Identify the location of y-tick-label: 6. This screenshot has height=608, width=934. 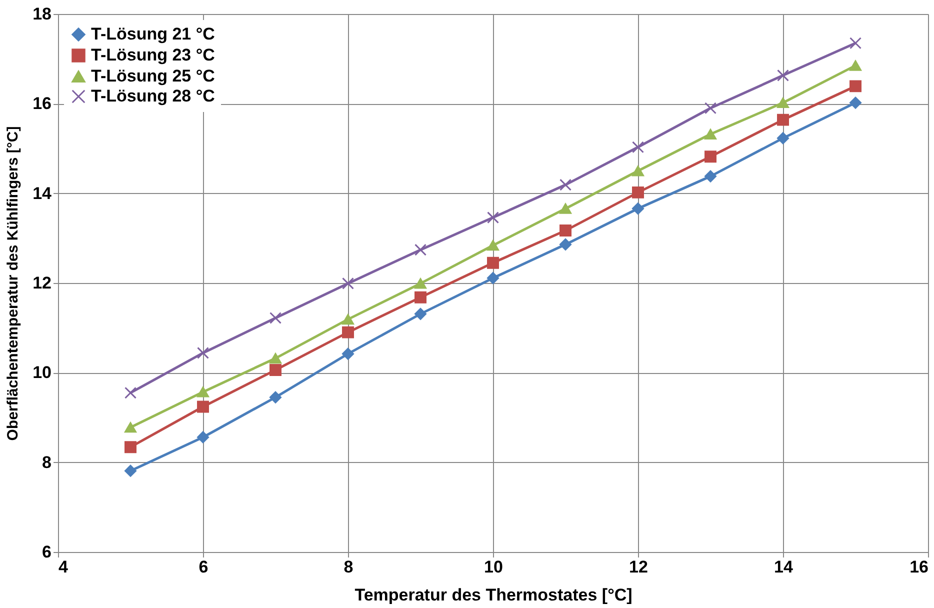
(47, 552).